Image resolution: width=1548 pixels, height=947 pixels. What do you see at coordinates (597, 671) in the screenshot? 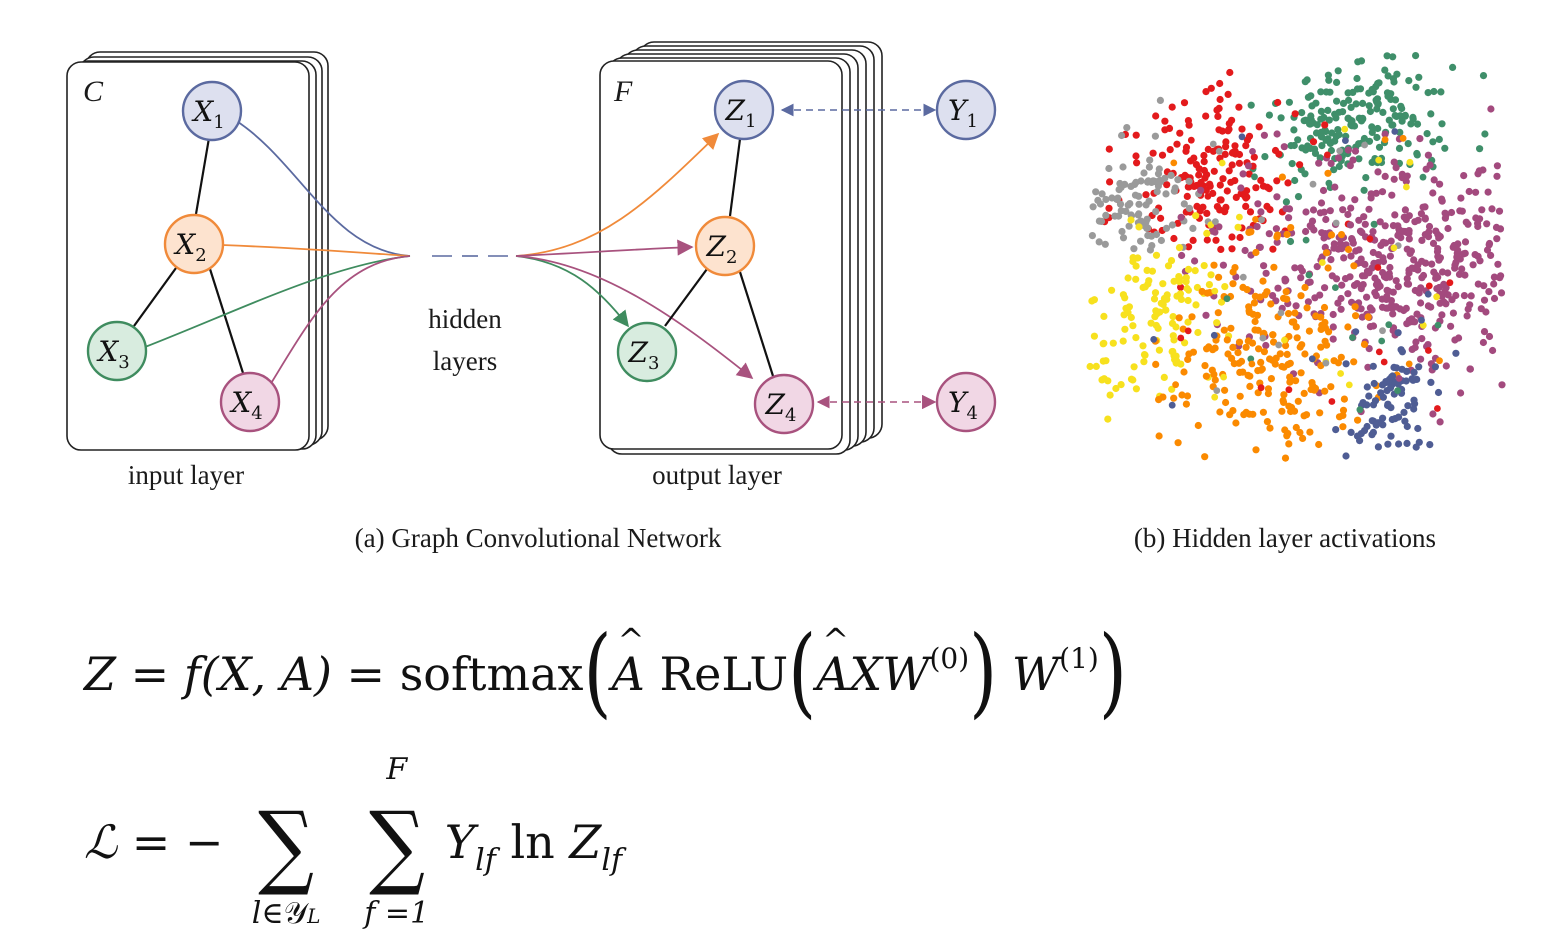
I see `eq1-paren-open-outer: (` at bounding box center [597, 671].